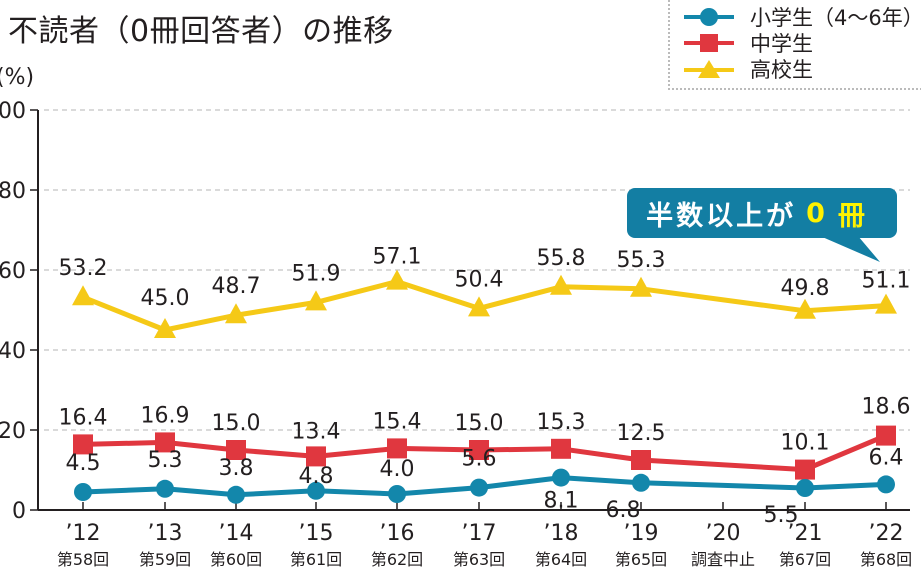 The image size is (921, 576). What do you see at coordinates (83, 533) in the screenshot?
I see `x-tick-label: ’12` at bounding box center [83, 533].